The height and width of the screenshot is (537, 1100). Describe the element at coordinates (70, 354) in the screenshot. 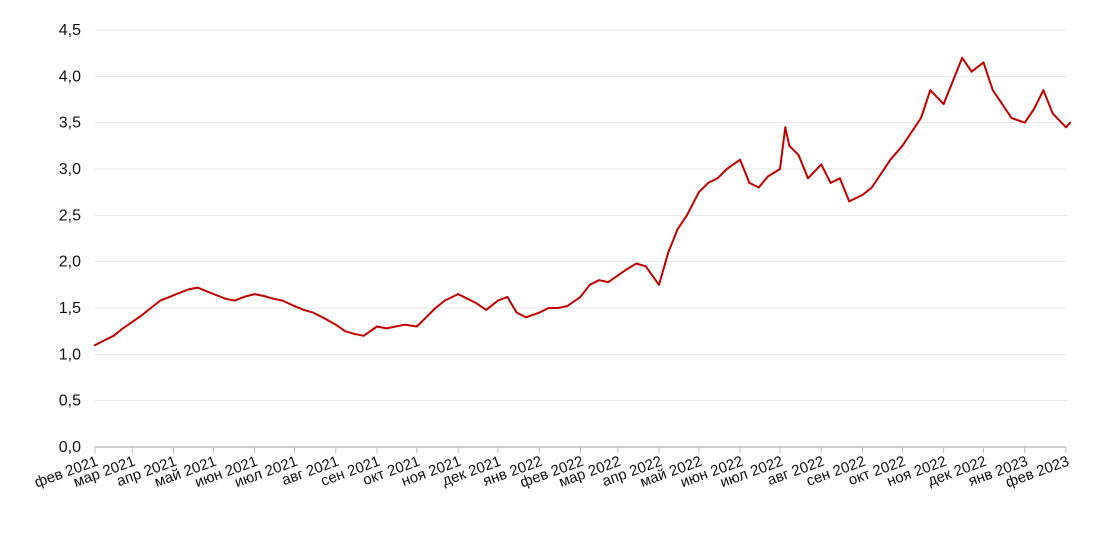

I see `y-tick-label: 1,0` at that location.